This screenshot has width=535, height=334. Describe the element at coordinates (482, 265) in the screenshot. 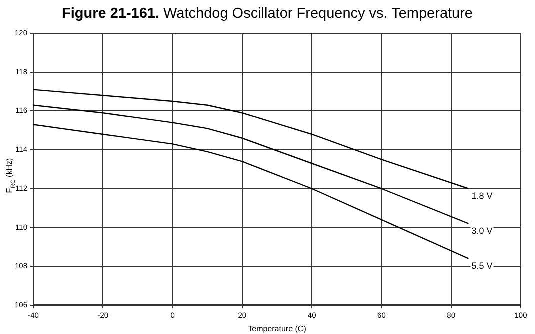

I see `series-label: 5.5 V` at that location.